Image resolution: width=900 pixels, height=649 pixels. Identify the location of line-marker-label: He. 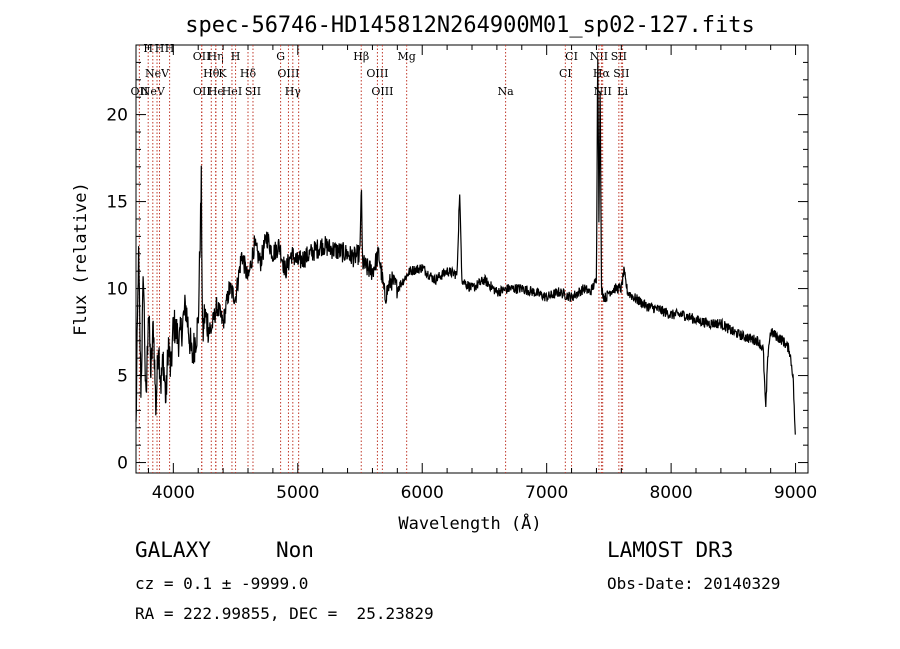
(216, 91).